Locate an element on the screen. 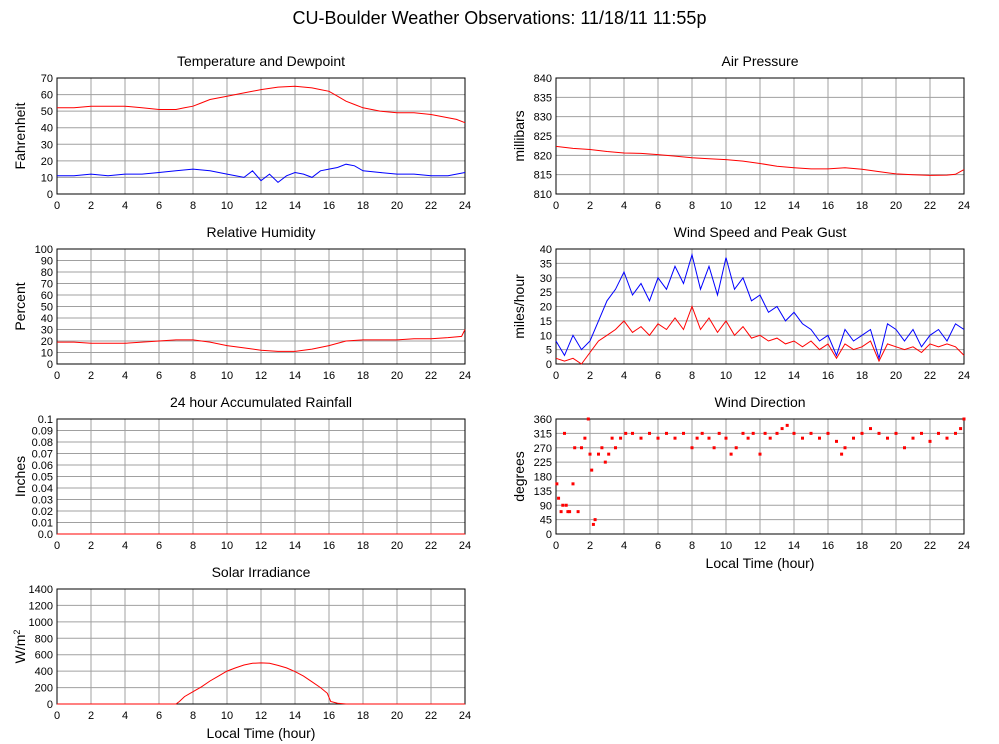 This screenshot has height=744, width=999. humidity-x-tick-label: 18 is located at coordinates (363, 376).